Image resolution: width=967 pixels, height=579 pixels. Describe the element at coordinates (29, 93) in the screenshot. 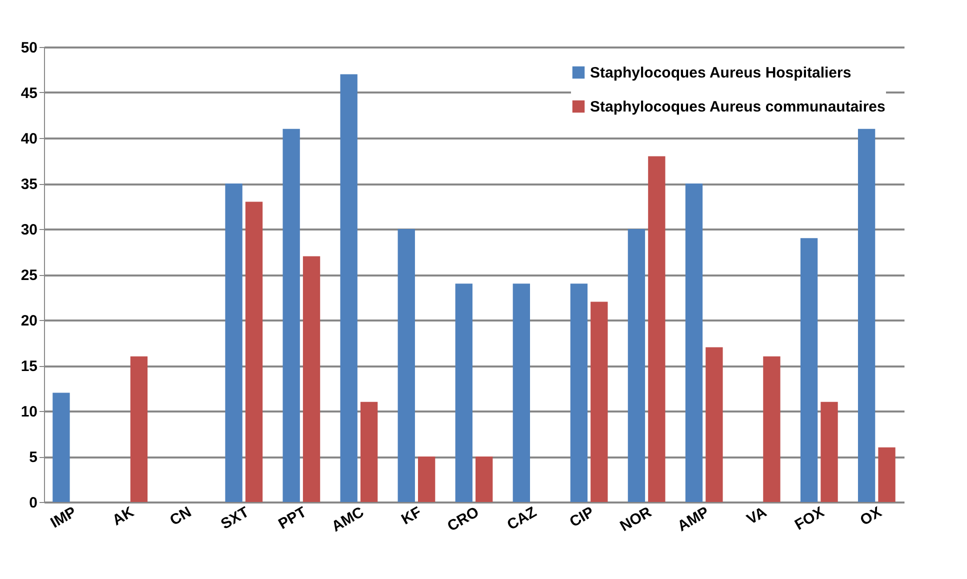

I see `y-tick-label: 45` at that location.